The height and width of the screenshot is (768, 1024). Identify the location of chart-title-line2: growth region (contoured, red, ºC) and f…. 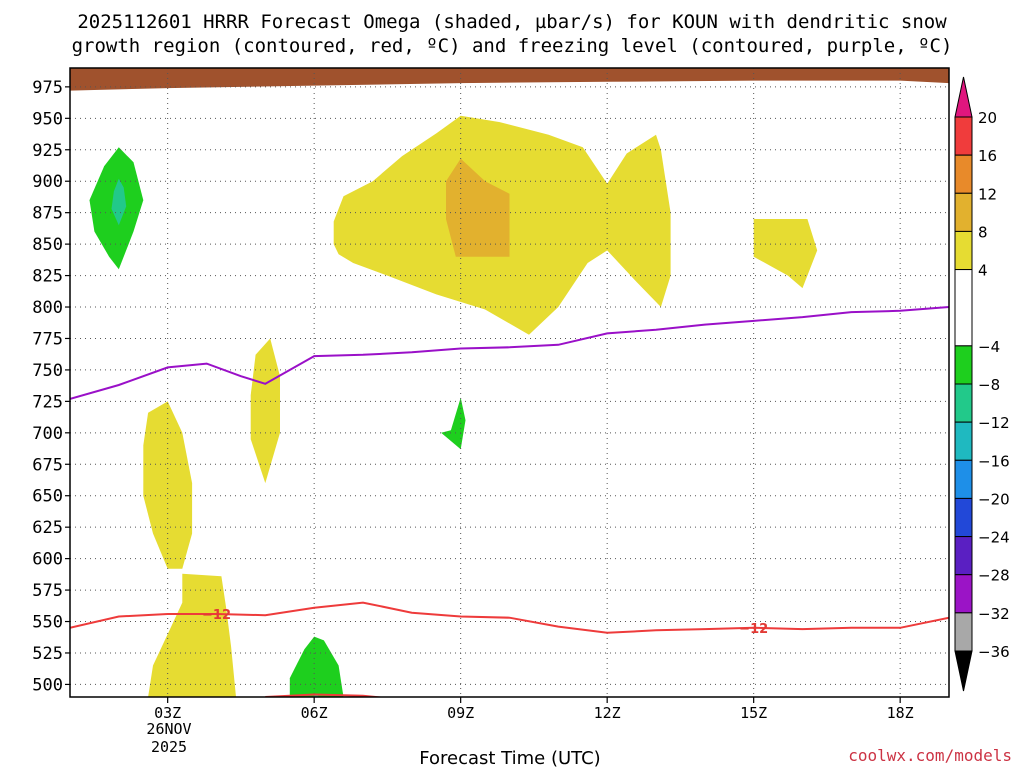
(512, 46).